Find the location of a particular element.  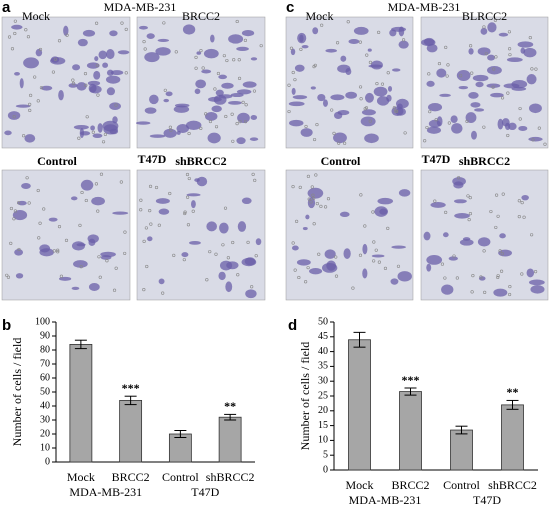

y-tick-label: 70 is located at coordinates (45, 363).